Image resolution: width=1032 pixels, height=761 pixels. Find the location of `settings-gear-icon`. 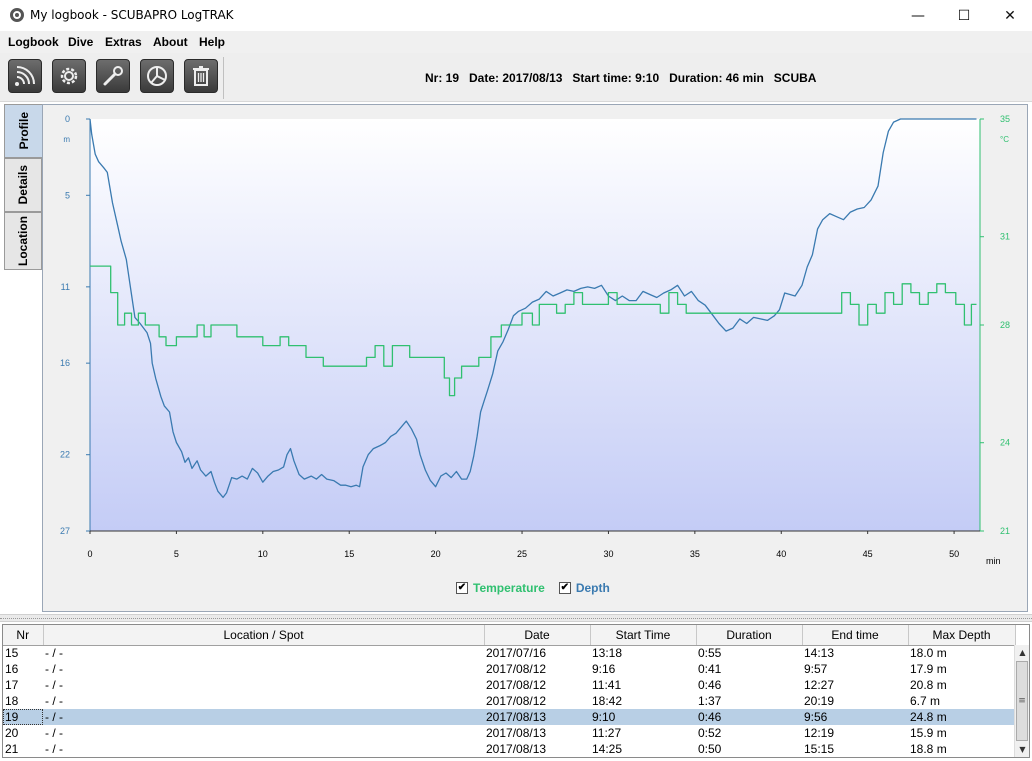

settings-gear-icon is located at coordinates (69, 76).